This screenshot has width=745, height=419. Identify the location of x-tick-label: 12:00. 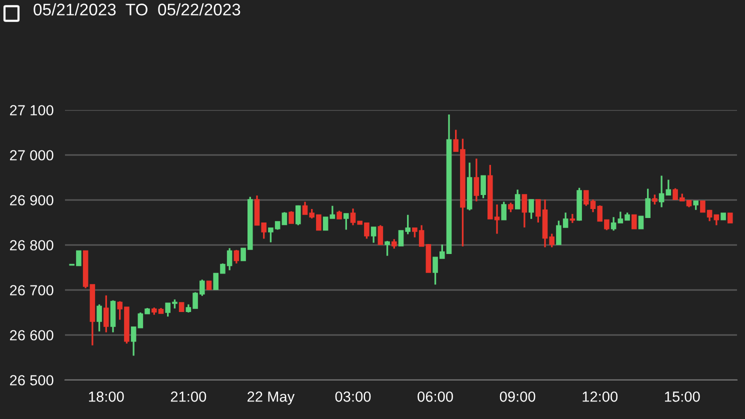
(600, 396).